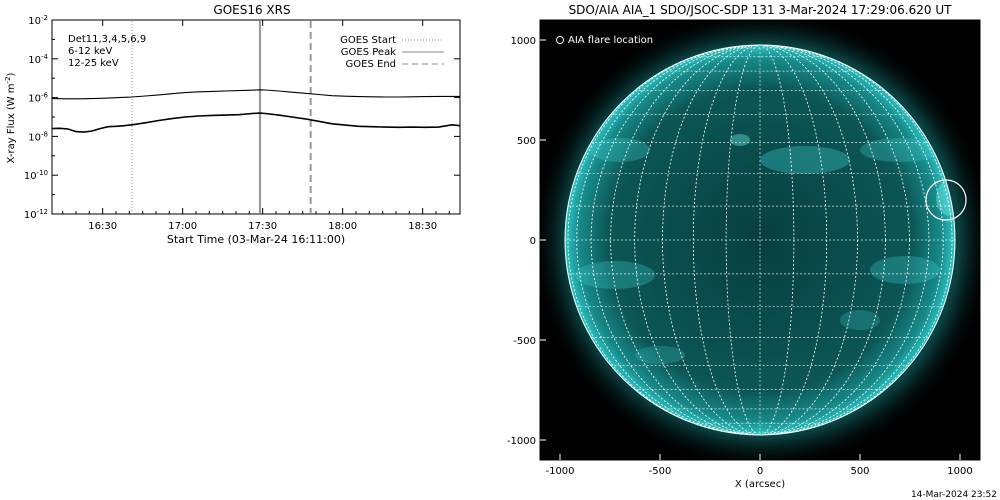 This screenshot has width=1000, height=500. I want to click on aia-y-axis: -1000 -500 0 500 1000, so click(526, 241).